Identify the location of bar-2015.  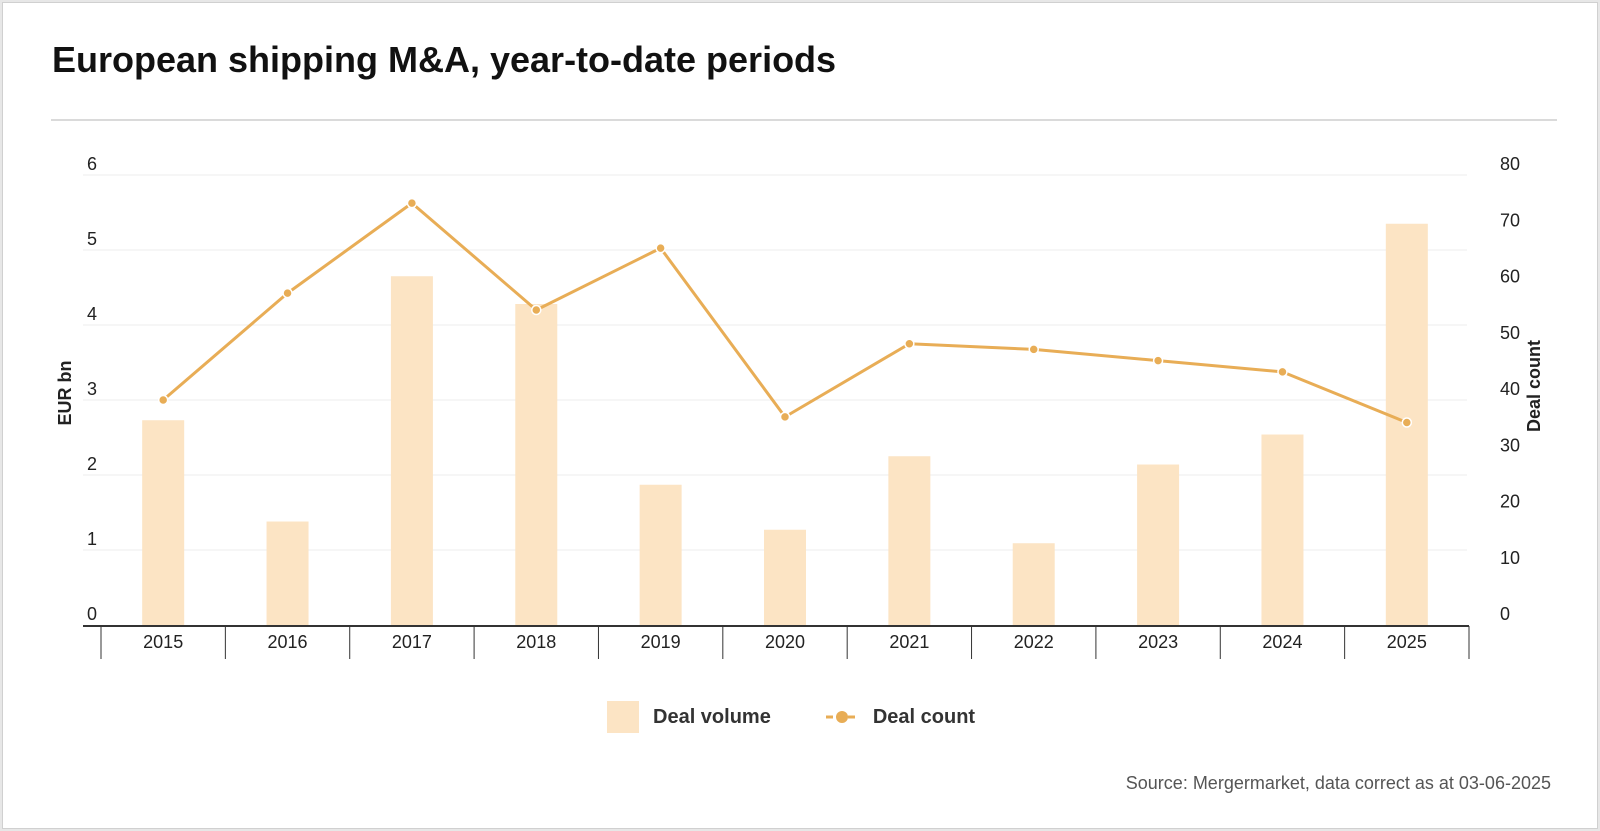
(163, 522).